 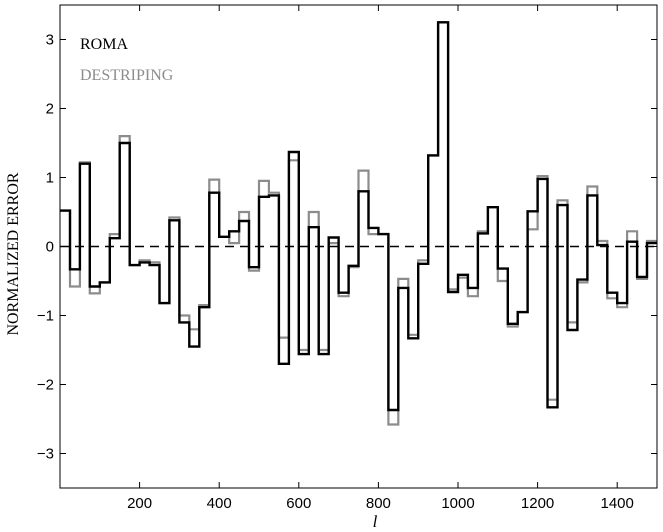 What do you see at coordinates (104, 44) in the screenshot?
I see `legend-label-roma: ROMA` at bounding box center [104, 44].